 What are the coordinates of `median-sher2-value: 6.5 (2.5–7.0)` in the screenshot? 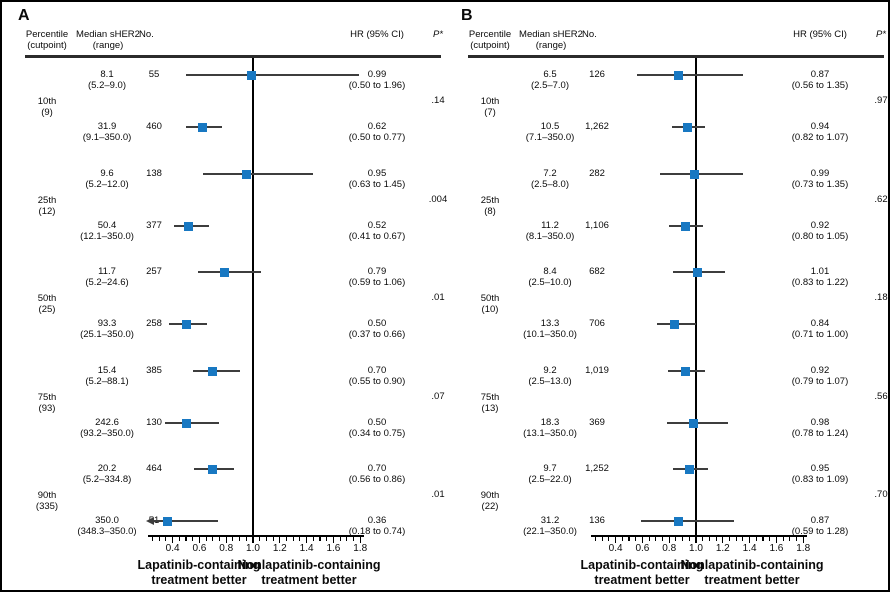 It's located at (550, 80).